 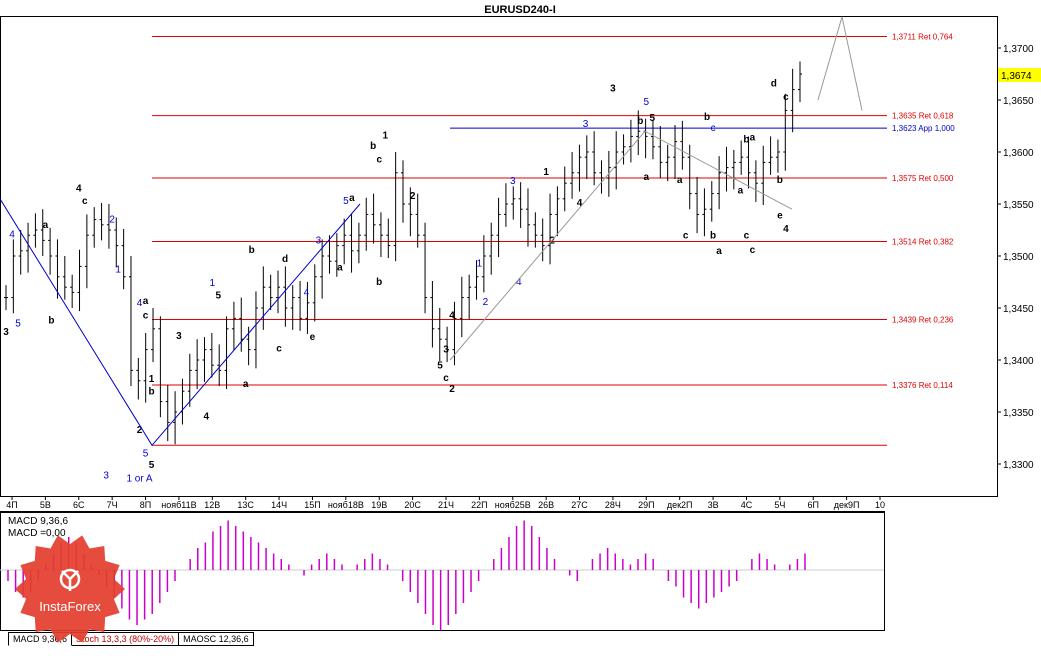 I want to click on x-tick-label: 8П, so click(x=145, y=505).